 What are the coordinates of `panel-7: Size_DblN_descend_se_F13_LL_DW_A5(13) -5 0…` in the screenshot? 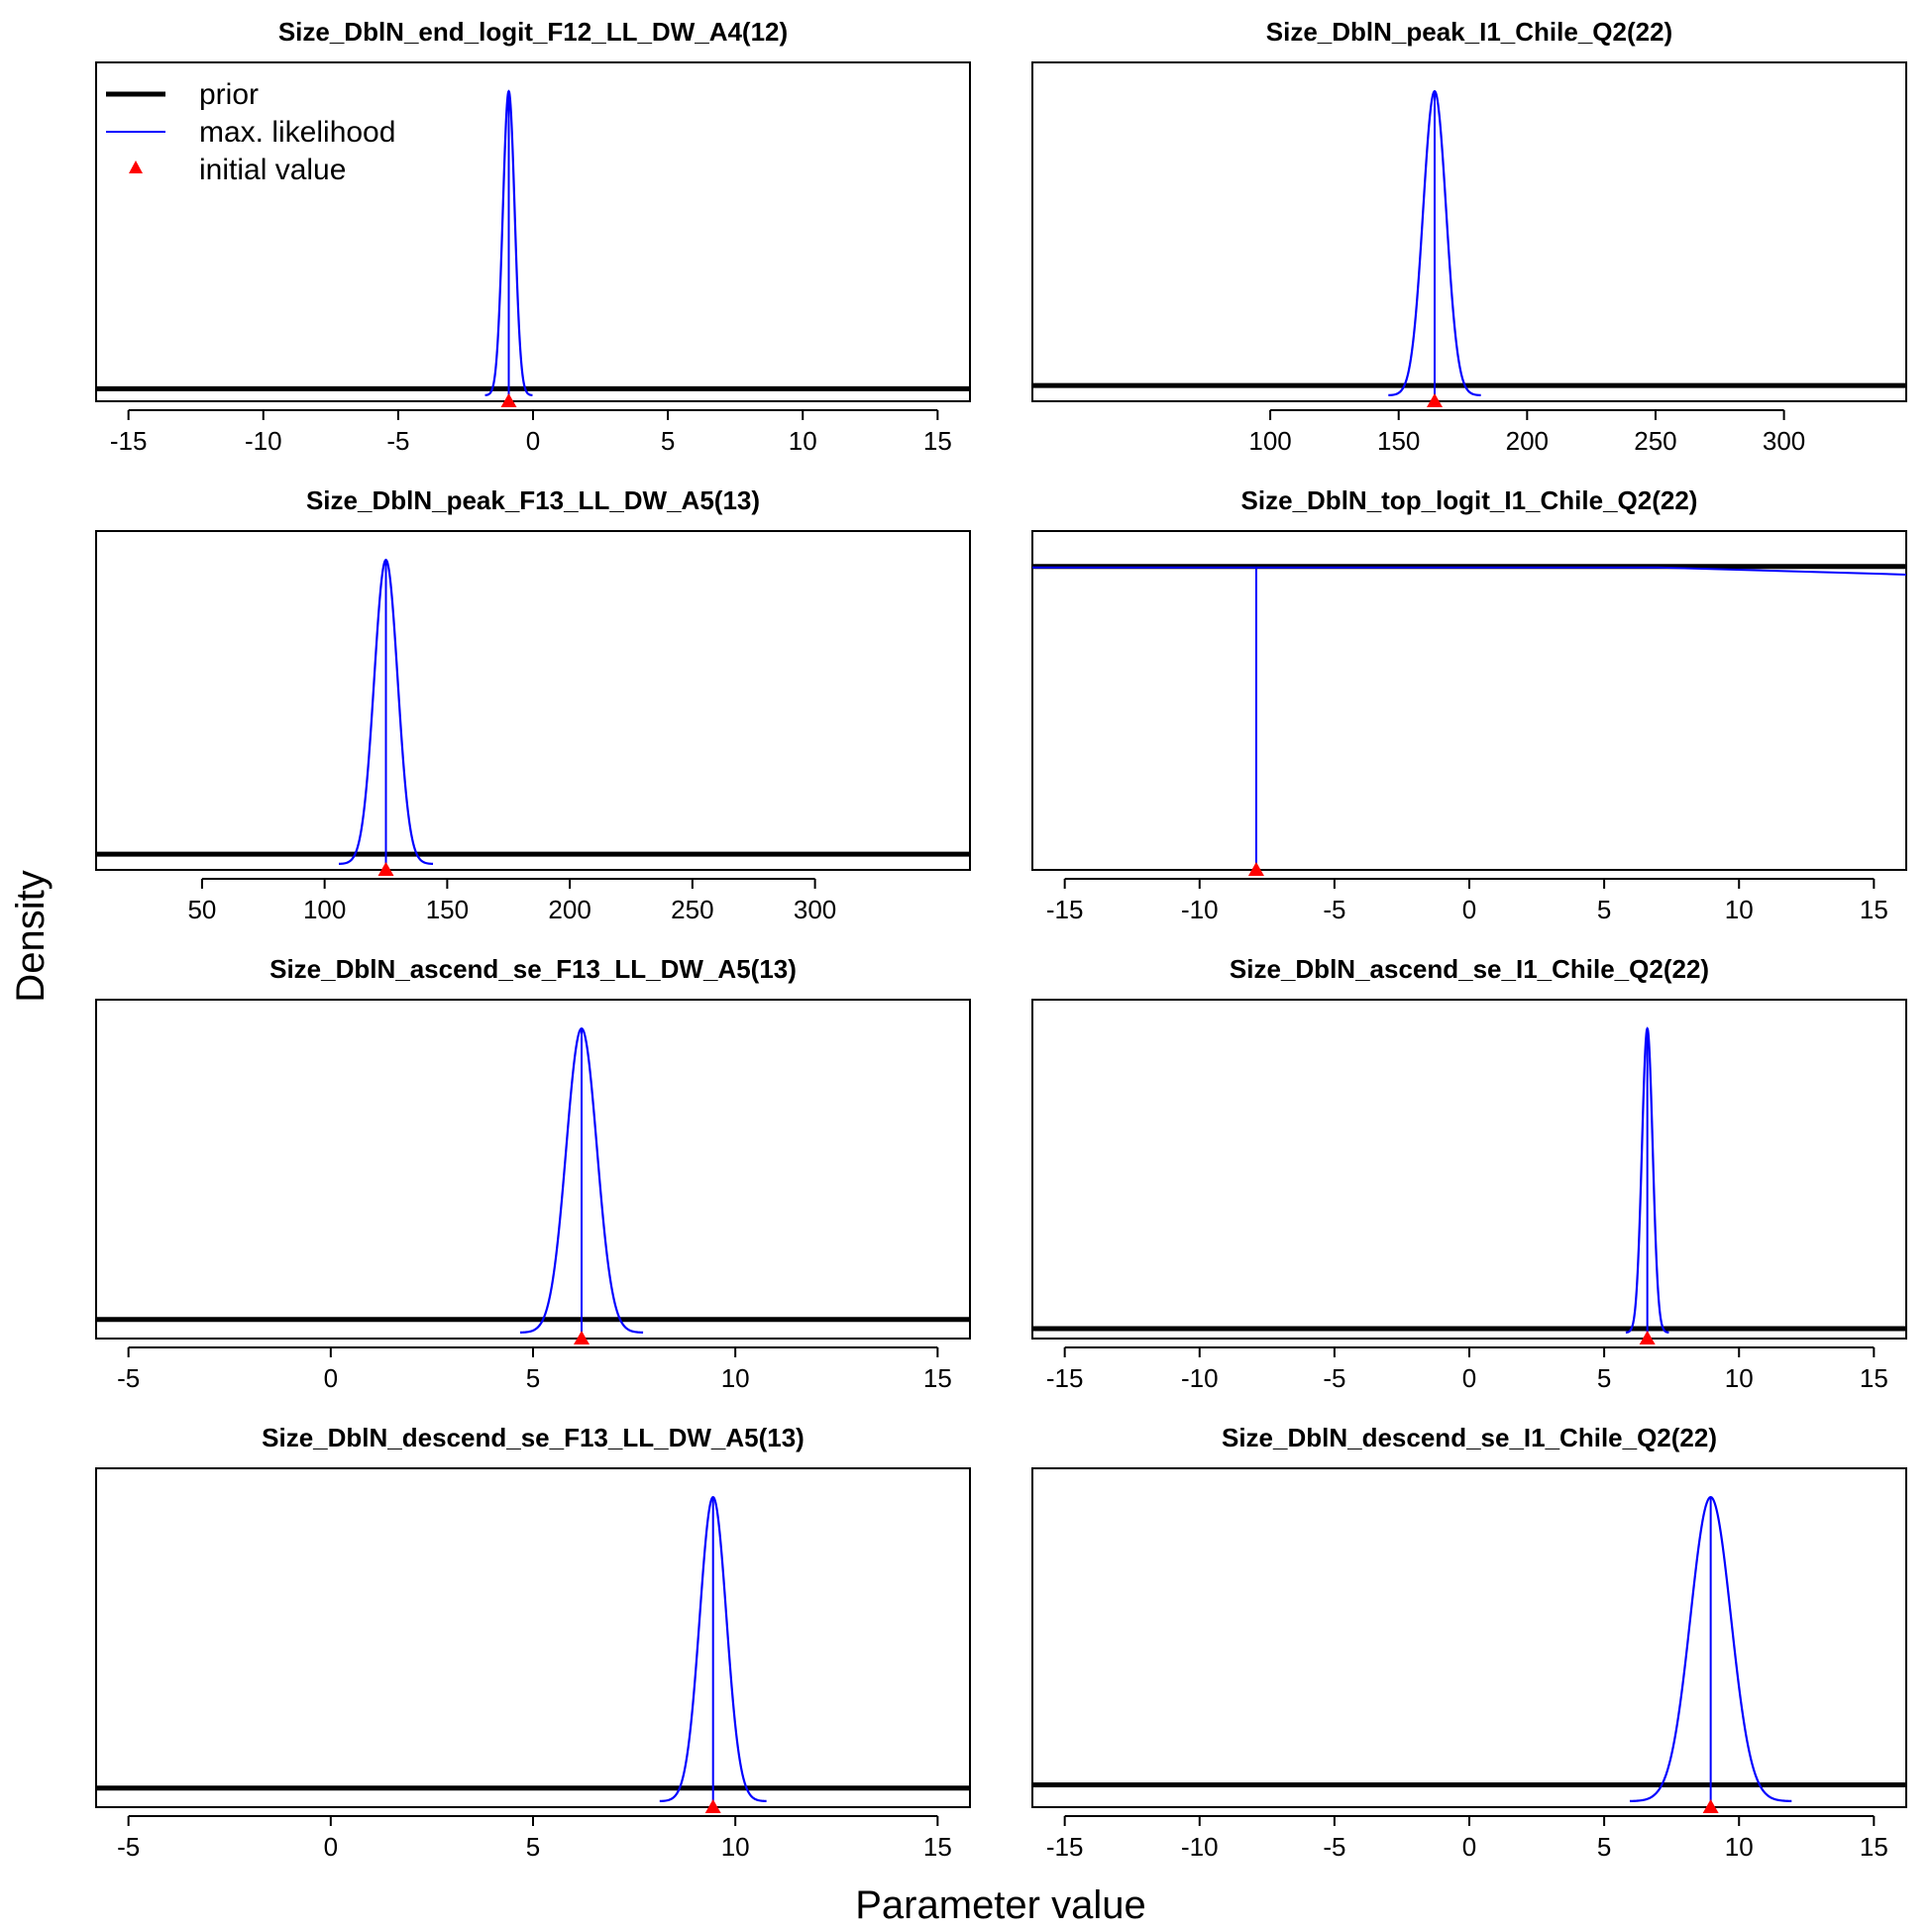 It's located at (533, 1643).